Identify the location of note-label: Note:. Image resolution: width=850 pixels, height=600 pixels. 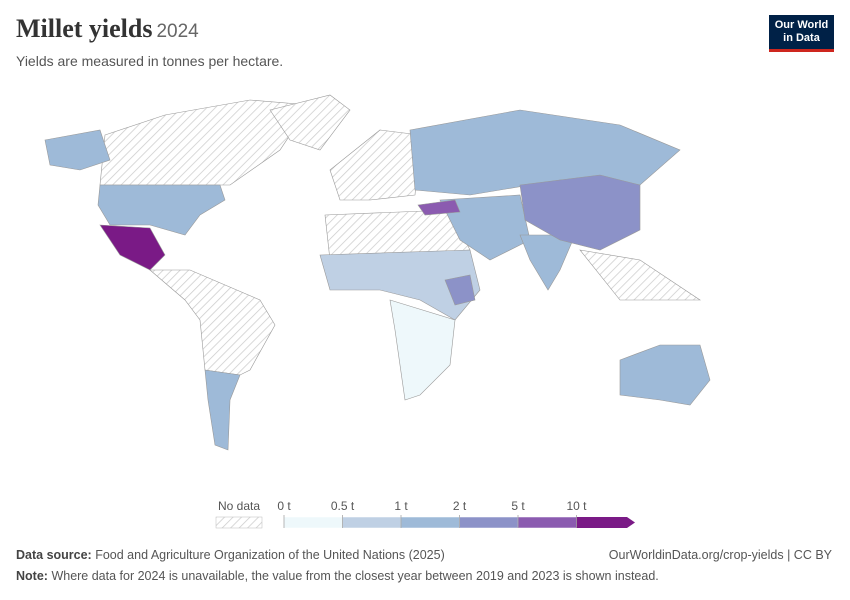
(32, 576).